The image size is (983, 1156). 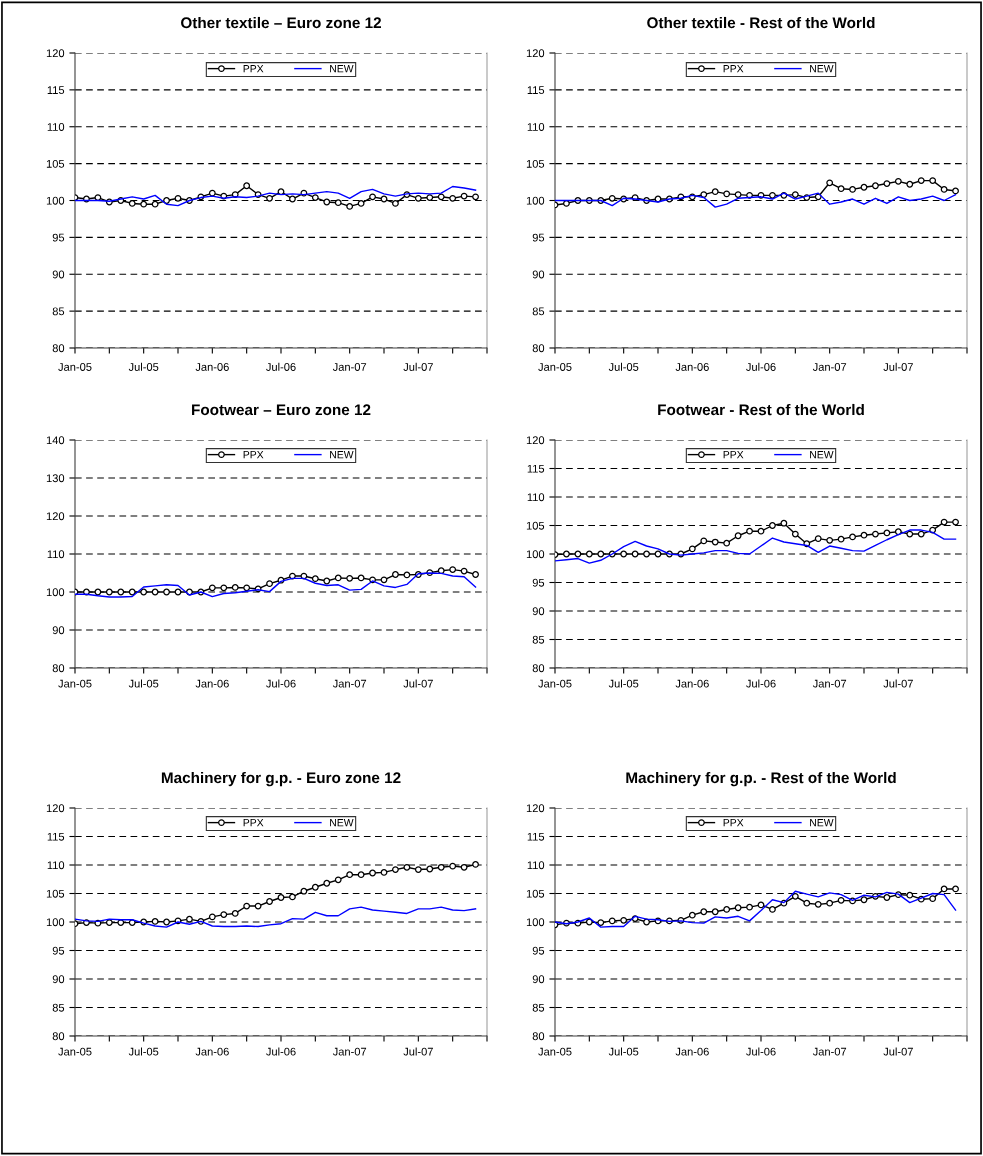 I want to click on chart-title: Footwear - Rest of the World, so click(x=761, y=409).